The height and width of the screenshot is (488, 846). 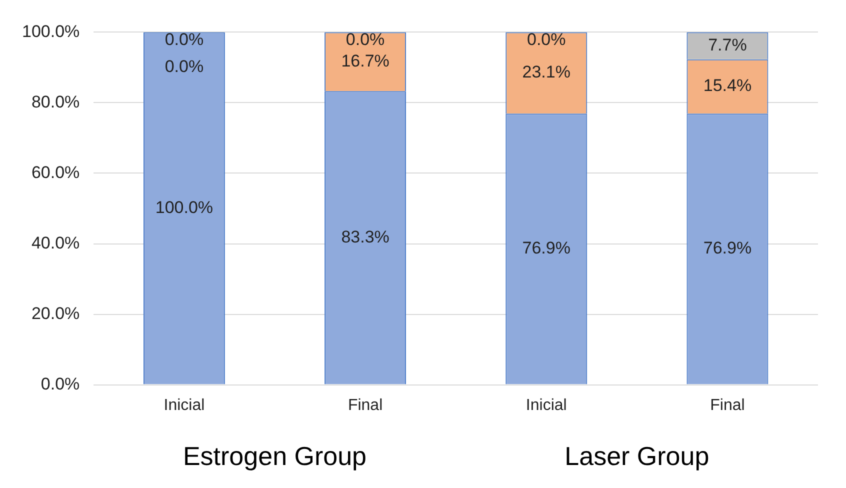 What do you see at coordinates (637, 456) in the screenshot?
I see `text: Laser Group` at bounding box center [637, 456].